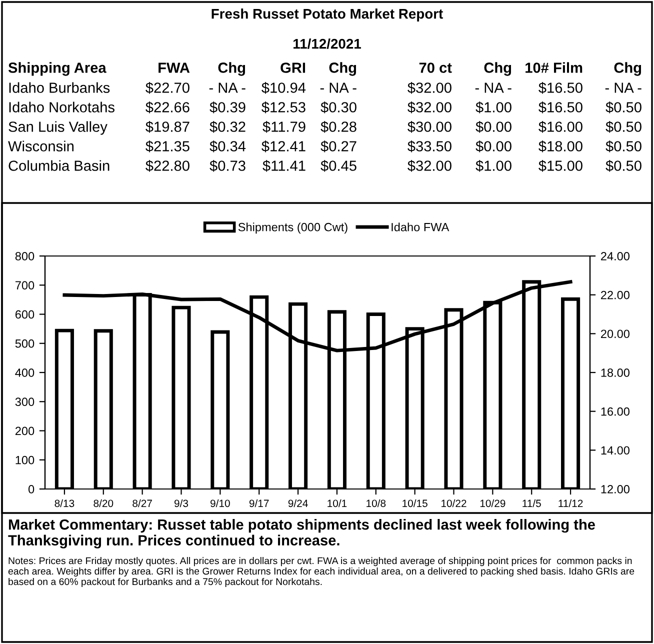 The height and width of the screenshot is (644, 654). What do you see at coordinates (435, 67) in the screenshot?
I see `text: 70 ct` at bounding box center [435, 67].